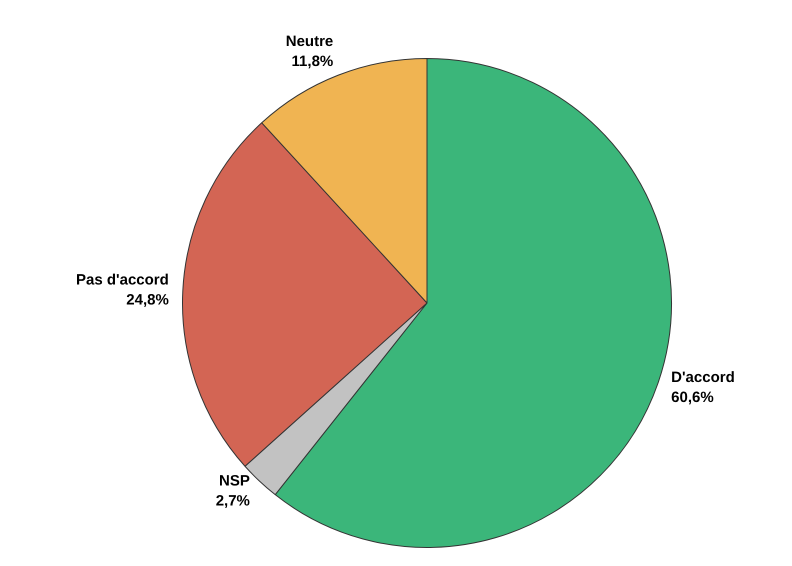  I want to click on data-label: 24,8%, so click(147, 300).